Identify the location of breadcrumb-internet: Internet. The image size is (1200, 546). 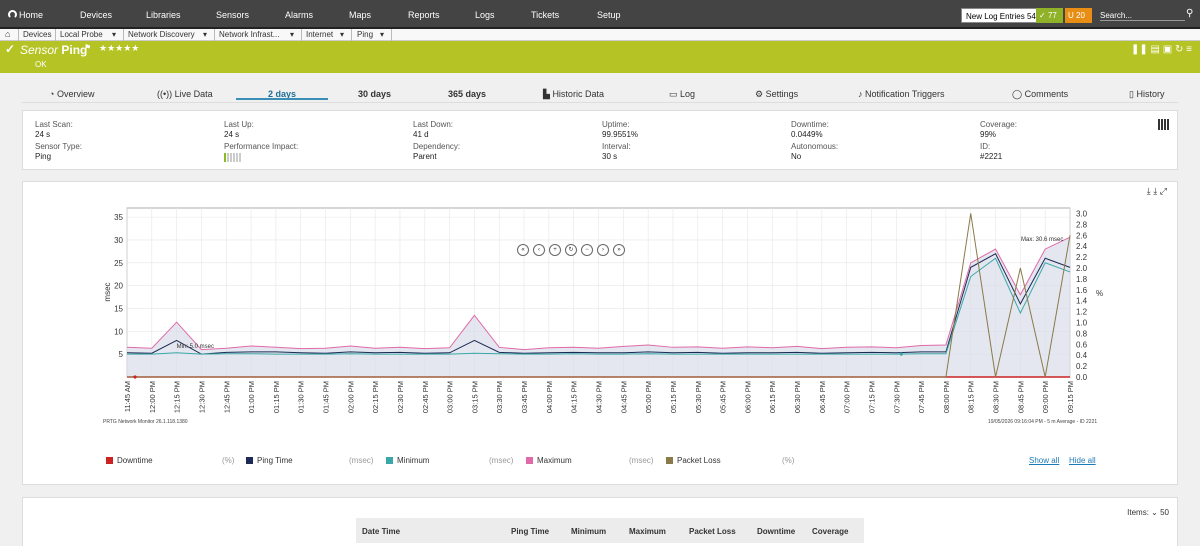
(320, 34).